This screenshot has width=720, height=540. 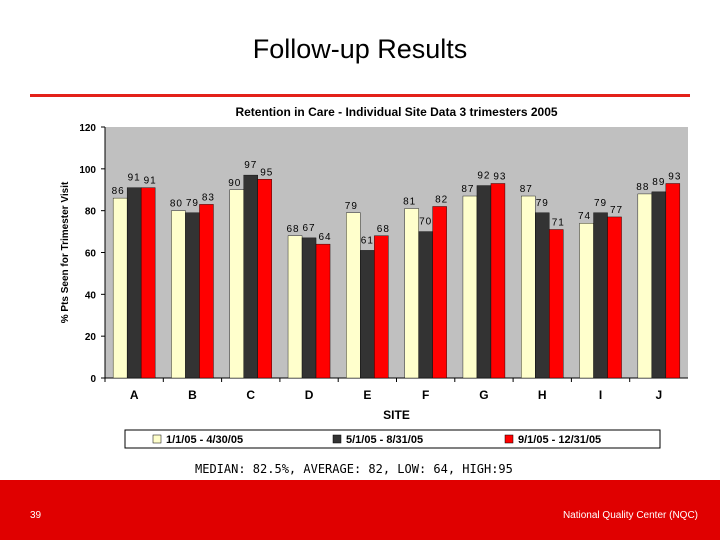 What do you see at coordinates (559, 440) in the screenshot?
I see `legend-label-3: 9/1/05 - 12/31/05` at bounding box center [559, 440].